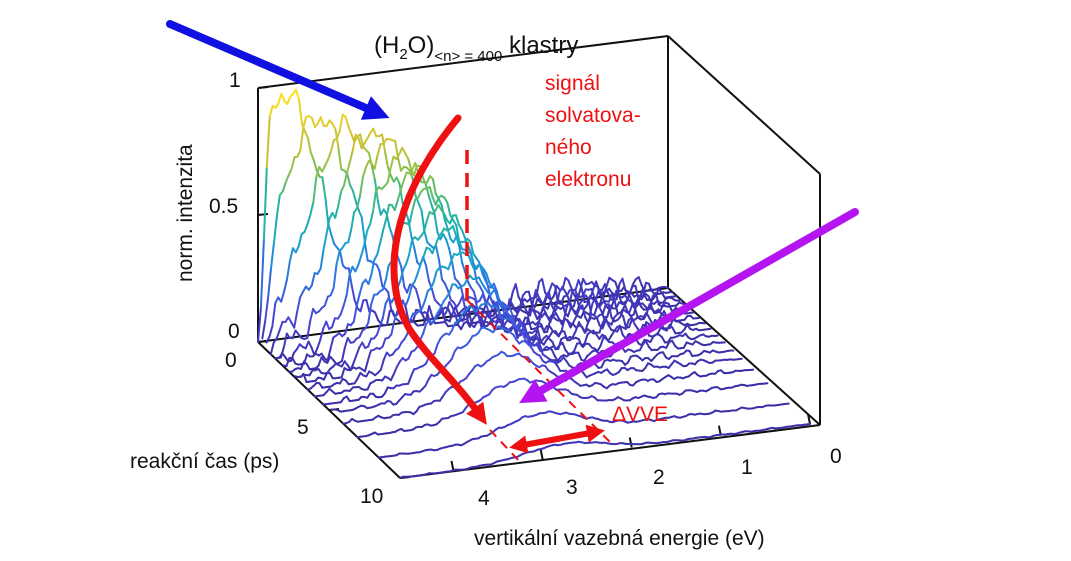  Describe the element at coordinates (744, 356) in the screenshot. I see `box-right-floor-edge` at that location.